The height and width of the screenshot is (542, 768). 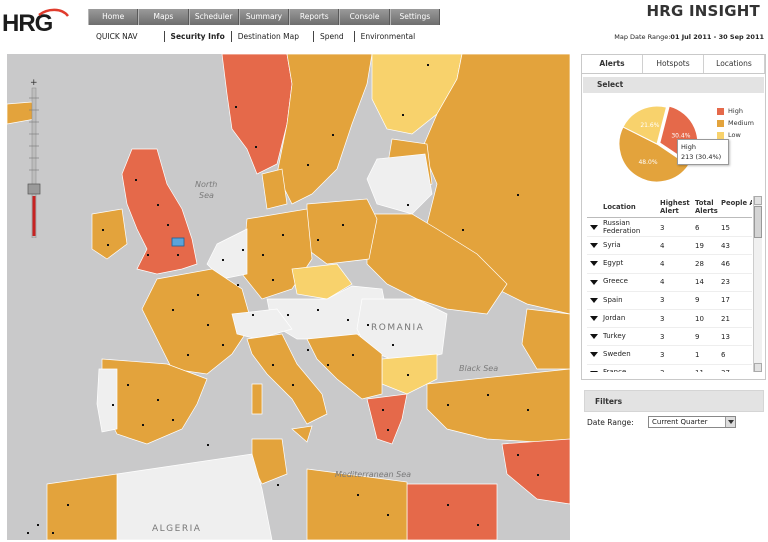 What do you see at coordinates (675, 207) in the screenshot?
I see `col-highest-alert: Highest Alert` at bounding box center [675, 207].